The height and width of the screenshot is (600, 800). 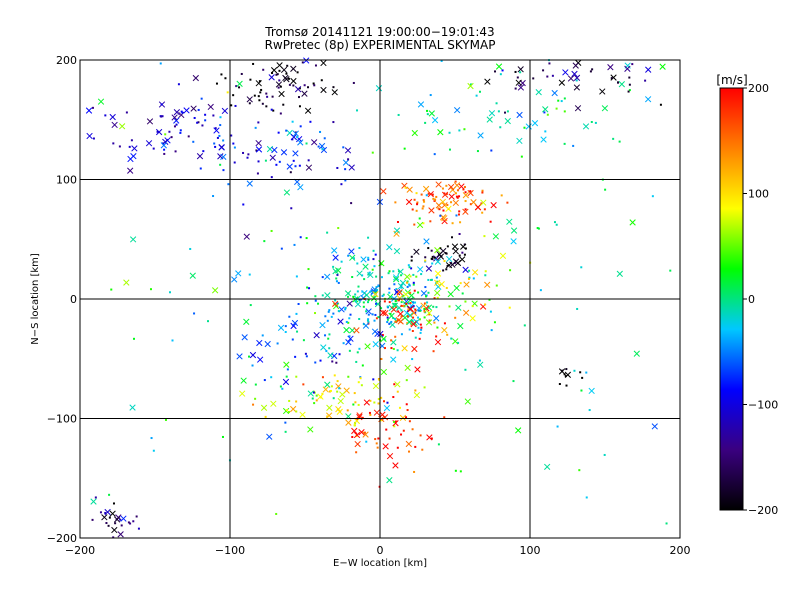 I want to click on x-tick-label-4: 200, so click(x=680, y=550).